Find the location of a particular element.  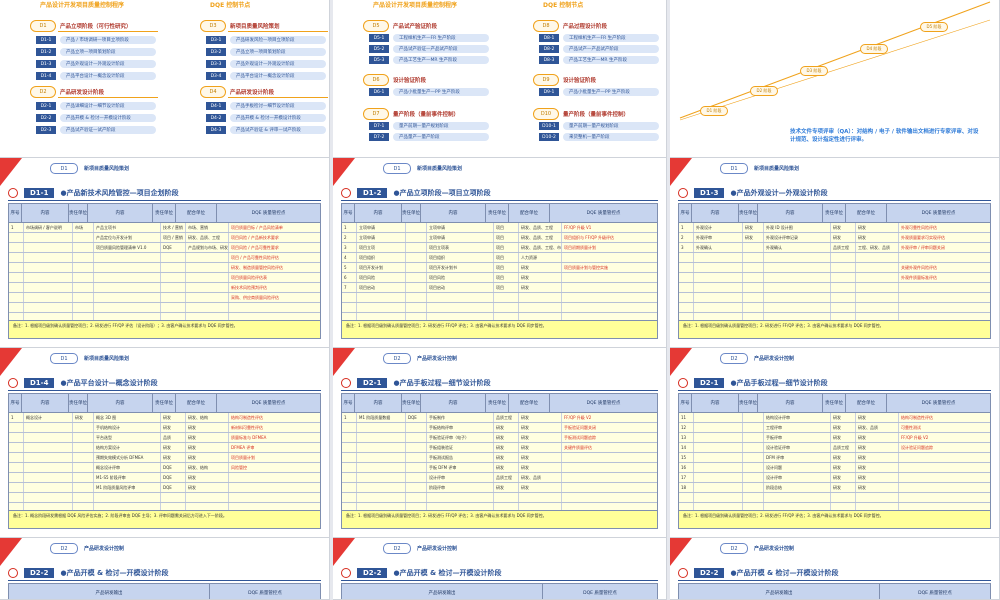

table-row: 2 外观评审 研发 外观设计评审记录 研发 研发 外观质量要求可实现评估 is located at coordinates (834, 238).